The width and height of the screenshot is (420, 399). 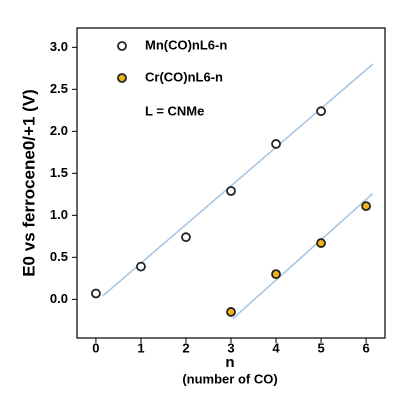 What do you see at coordinates (59, 214) in the screenshot?
I see `y-tick-label: 1.0` at bounding box center [59, 214].